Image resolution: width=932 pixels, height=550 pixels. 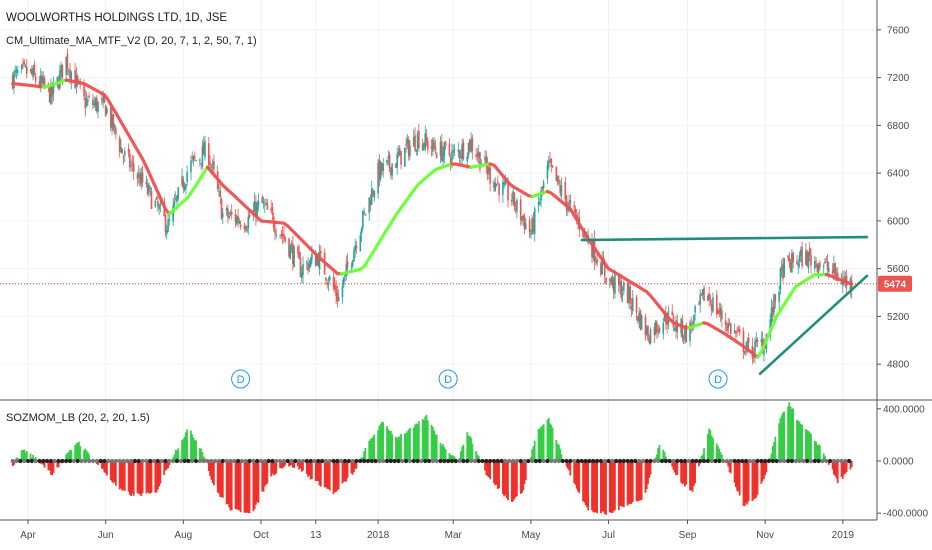 I want to click on trendlines, so click(x=724, y=305).